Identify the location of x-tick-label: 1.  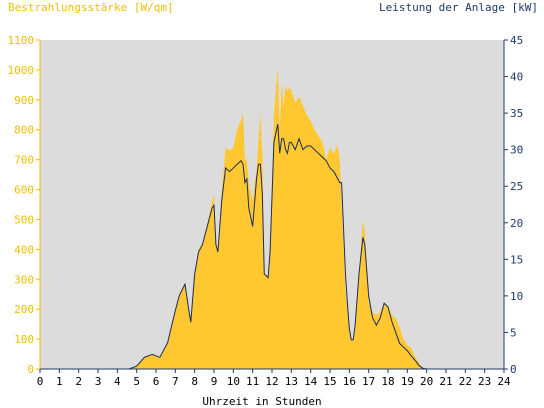
(59, 381).